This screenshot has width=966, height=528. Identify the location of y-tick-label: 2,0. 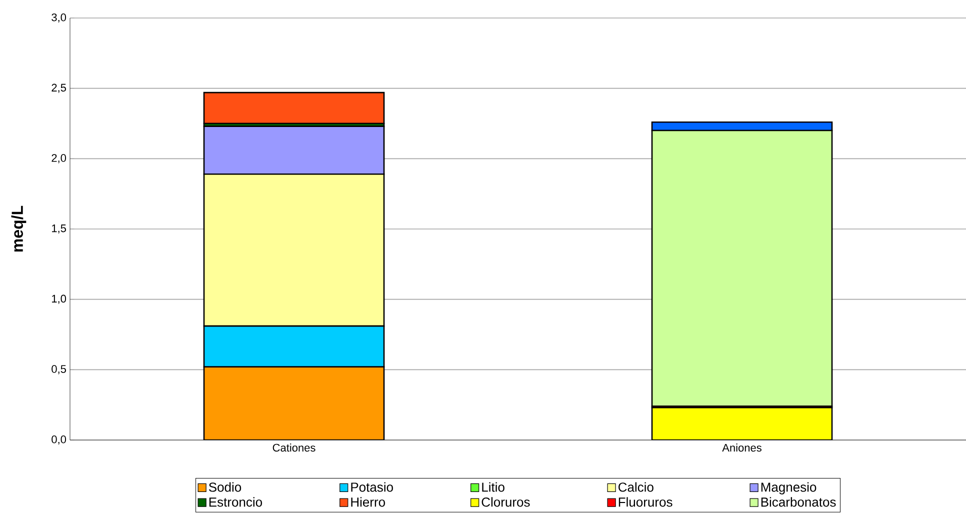
(59, 159).